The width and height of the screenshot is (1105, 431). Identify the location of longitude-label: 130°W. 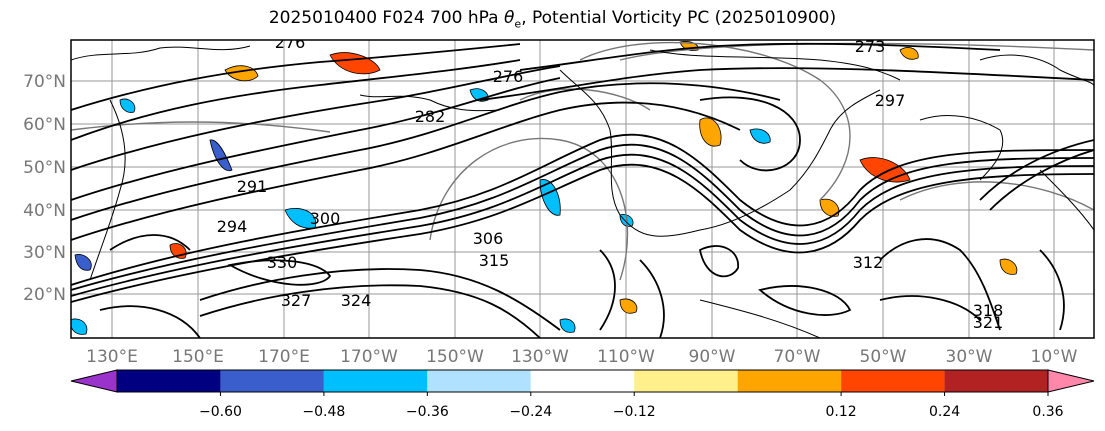
(540, 357).